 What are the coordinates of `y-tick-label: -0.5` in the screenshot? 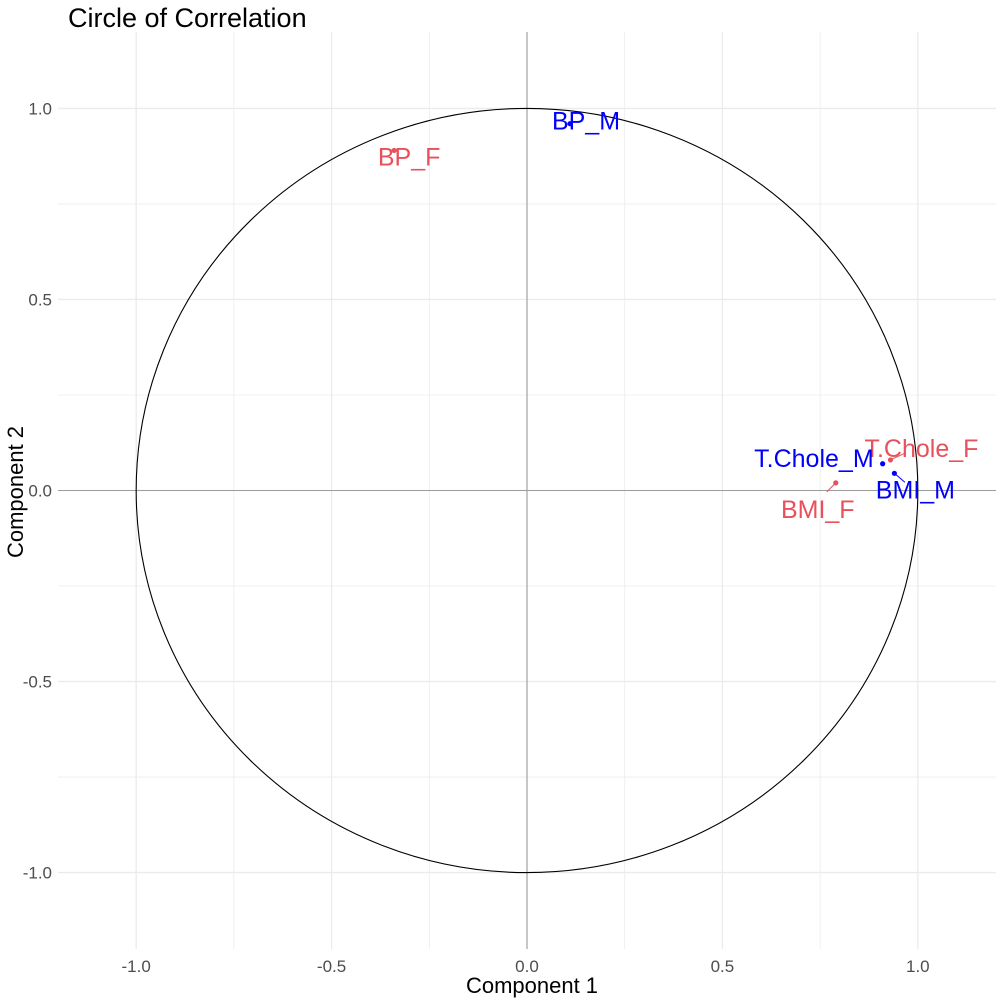 It's located at (37, 682).